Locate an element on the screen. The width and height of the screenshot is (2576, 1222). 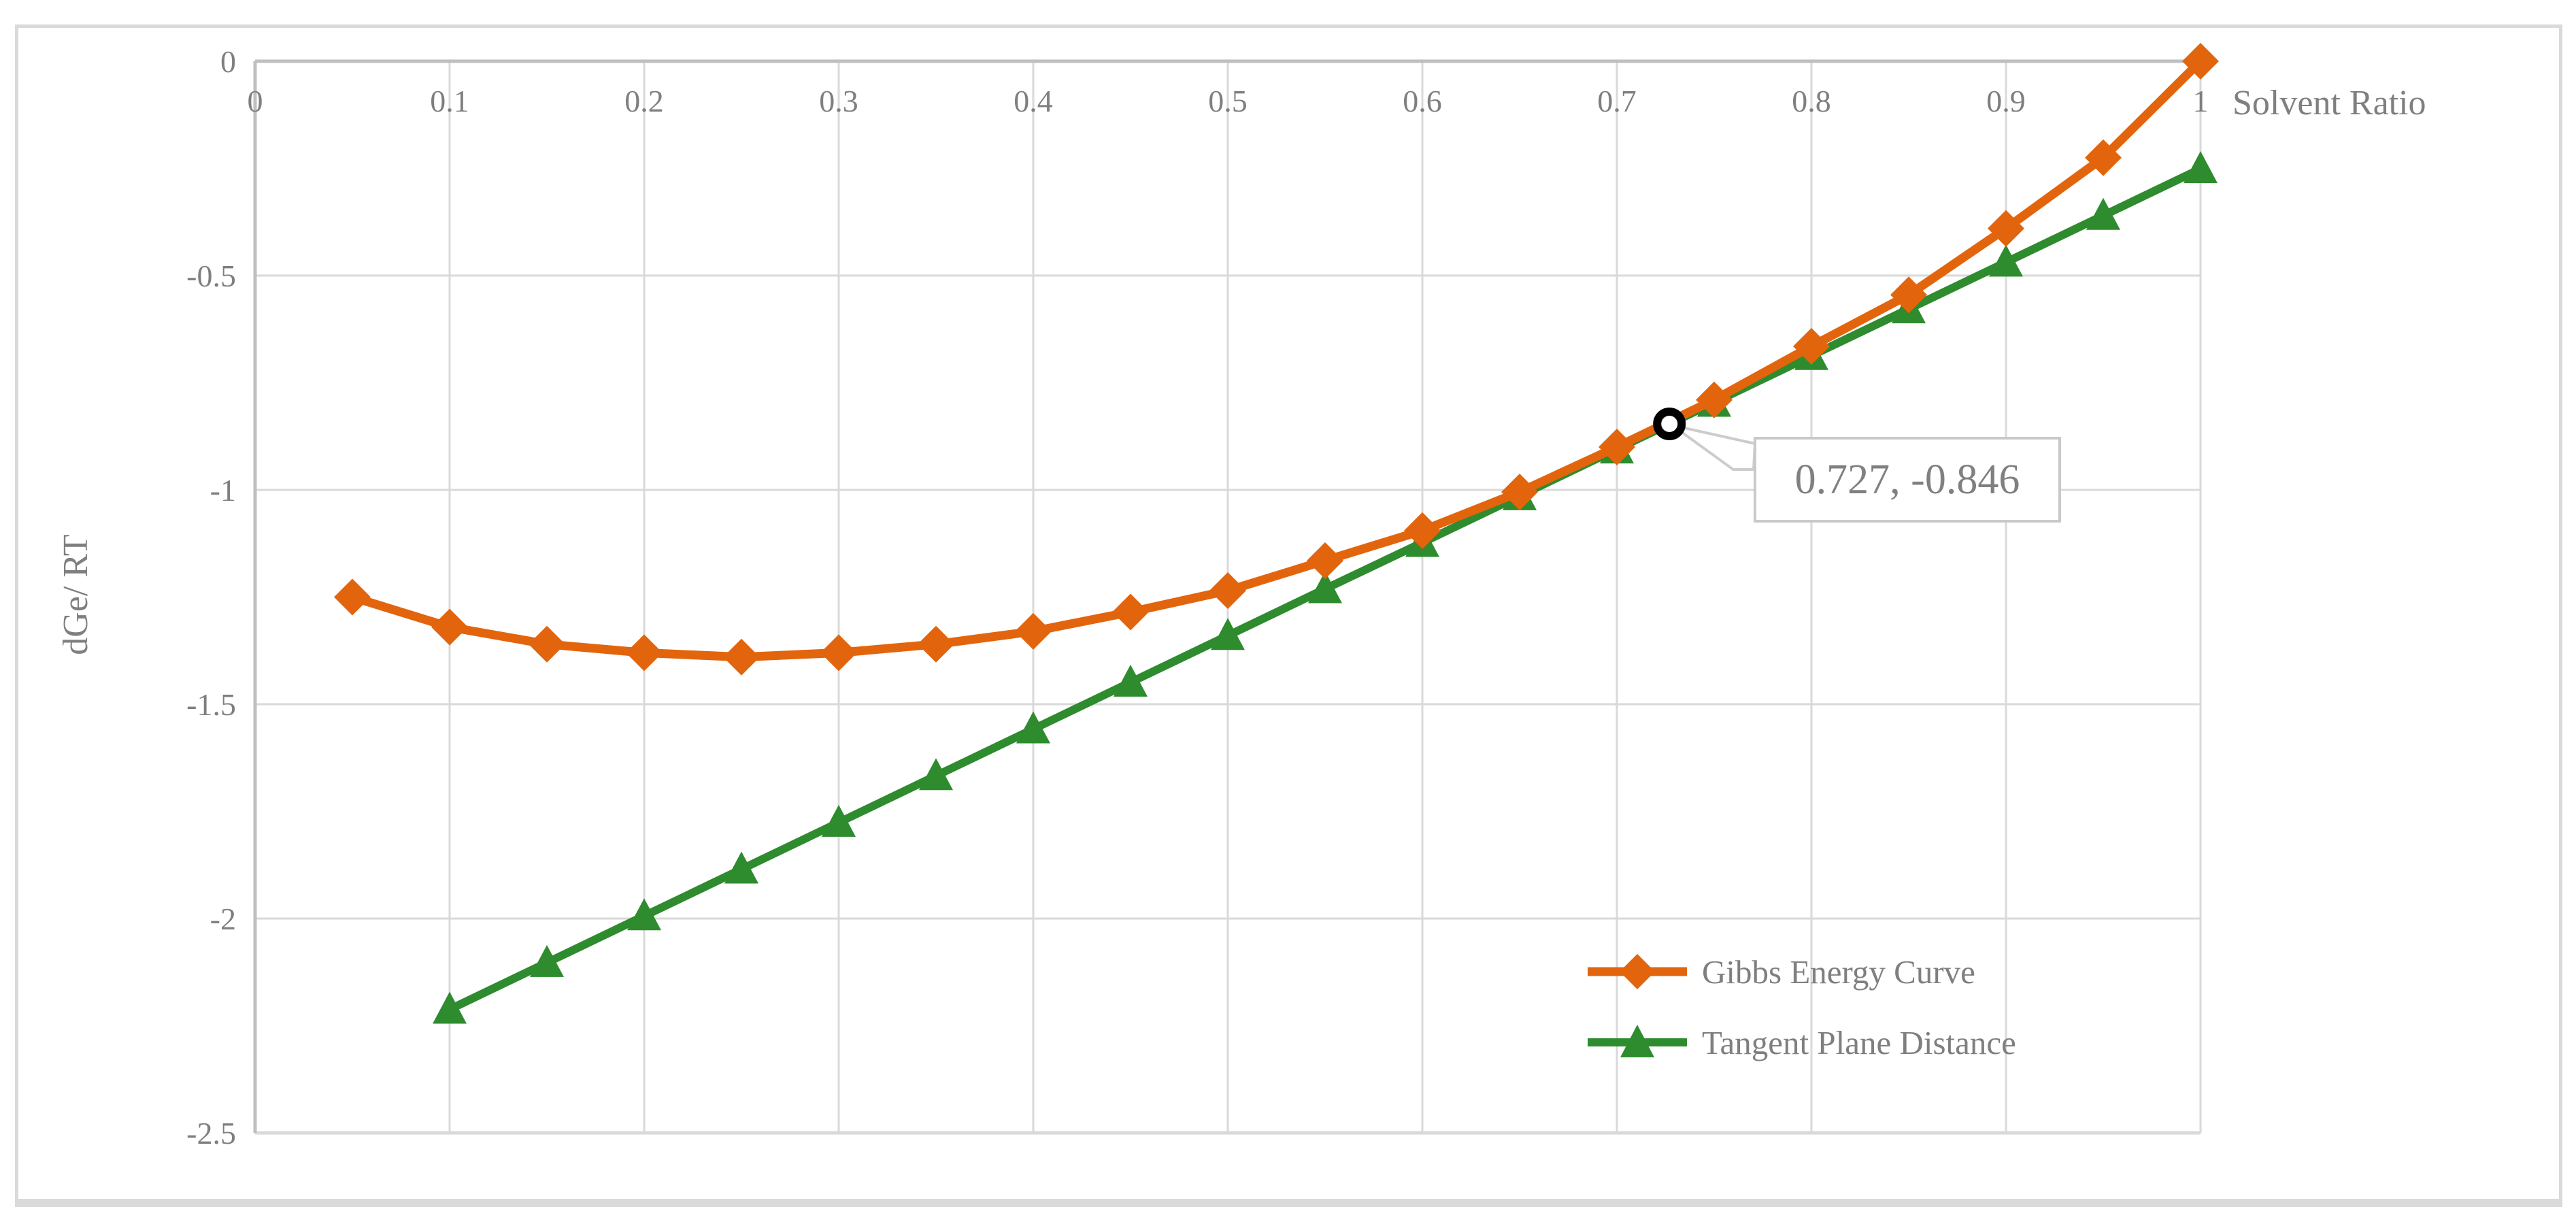
tangent-plane-legend-swatch-icon is located at coordinates (1637, 1041).